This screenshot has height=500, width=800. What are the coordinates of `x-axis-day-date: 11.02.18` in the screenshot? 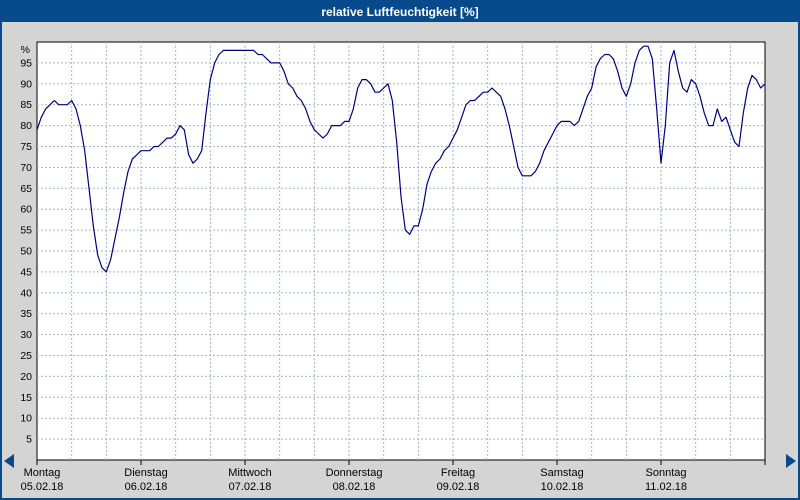 It's located at (666, 487).